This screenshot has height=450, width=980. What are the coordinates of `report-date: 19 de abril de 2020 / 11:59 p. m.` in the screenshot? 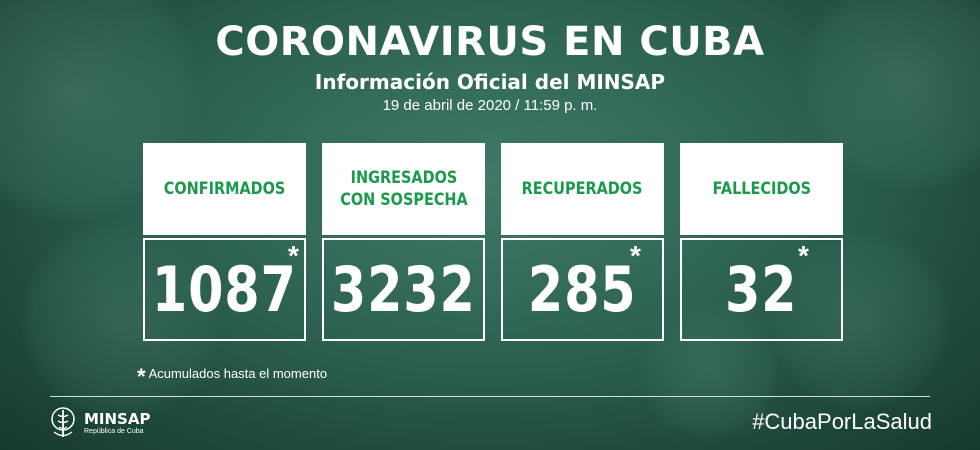 It's located at (490, 105).